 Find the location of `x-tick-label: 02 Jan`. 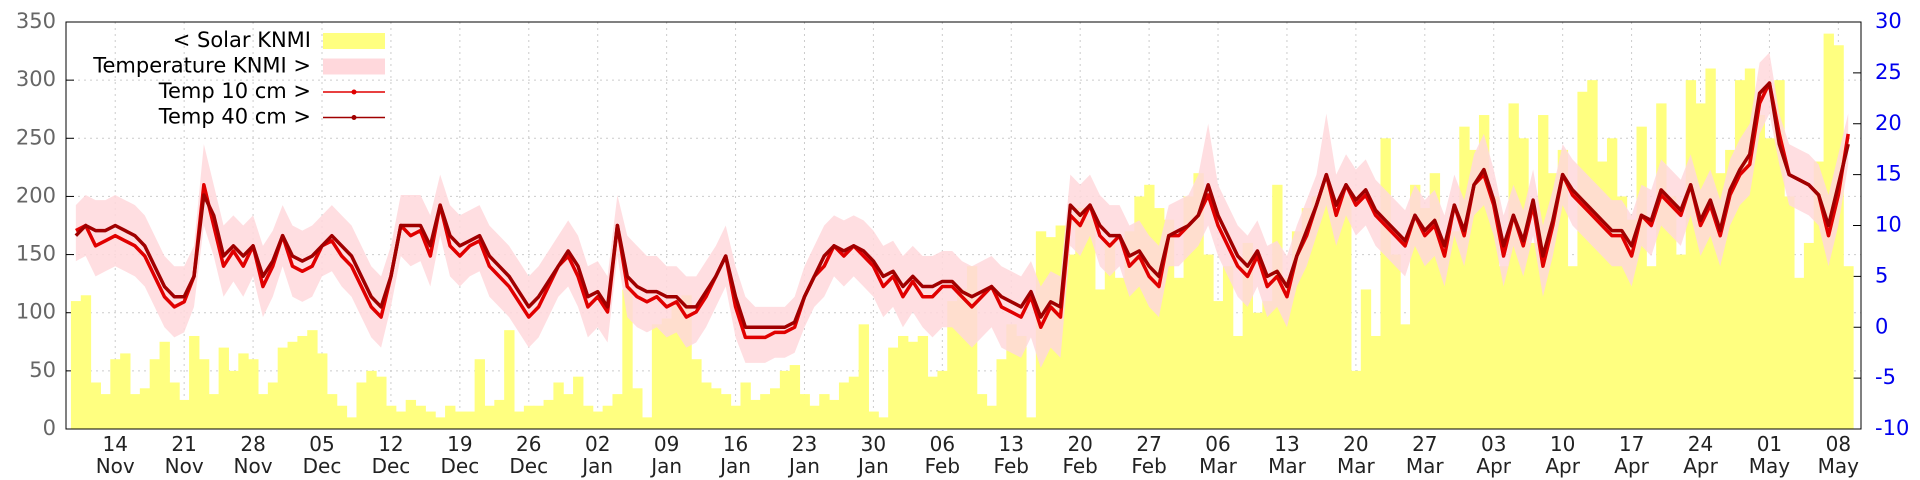

x-tick-label: 02 Jan is located at coordinates (598, 455).